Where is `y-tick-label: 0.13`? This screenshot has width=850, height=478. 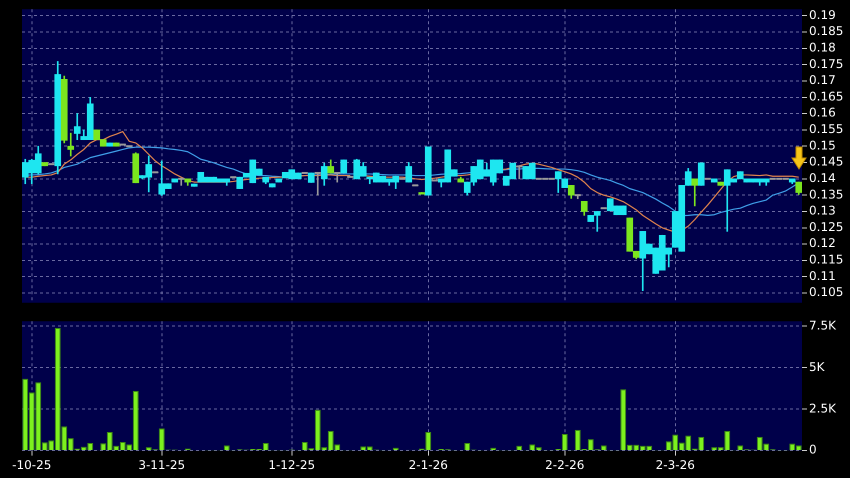 y-tick-label: 0.13 is located at coordinates (822, 211).